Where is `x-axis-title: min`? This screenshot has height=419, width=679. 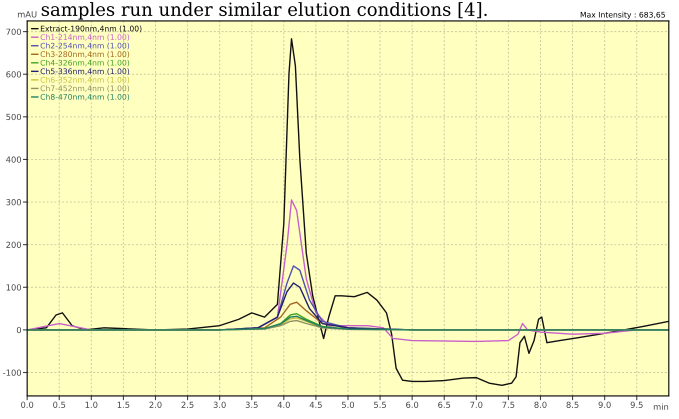
x-axis-title: min is located at coordinates (661, 406).